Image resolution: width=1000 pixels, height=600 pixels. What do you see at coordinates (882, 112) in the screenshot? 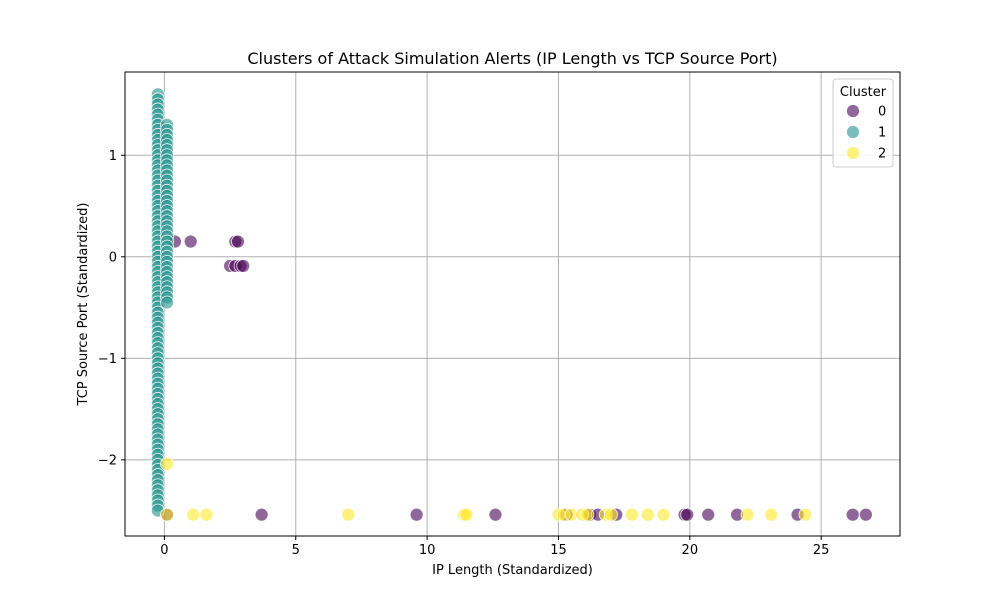
I see `legend-label: 0` at bounding box center [882, 112].